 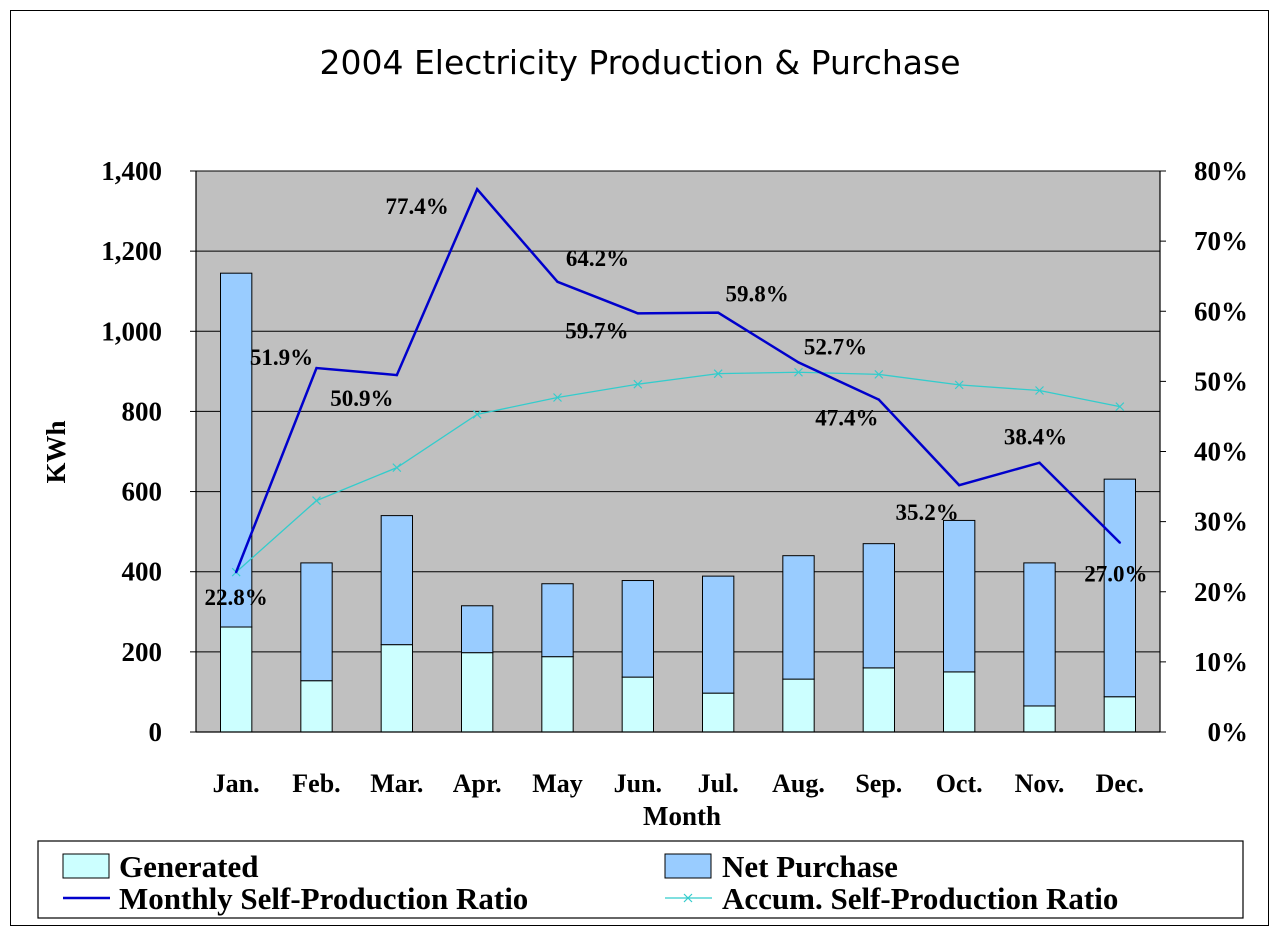 What do you see at coordinates (1221, 171) in the screenshot?
I see `y2-tick-label: 80%` at bounding box center [1221, 171].